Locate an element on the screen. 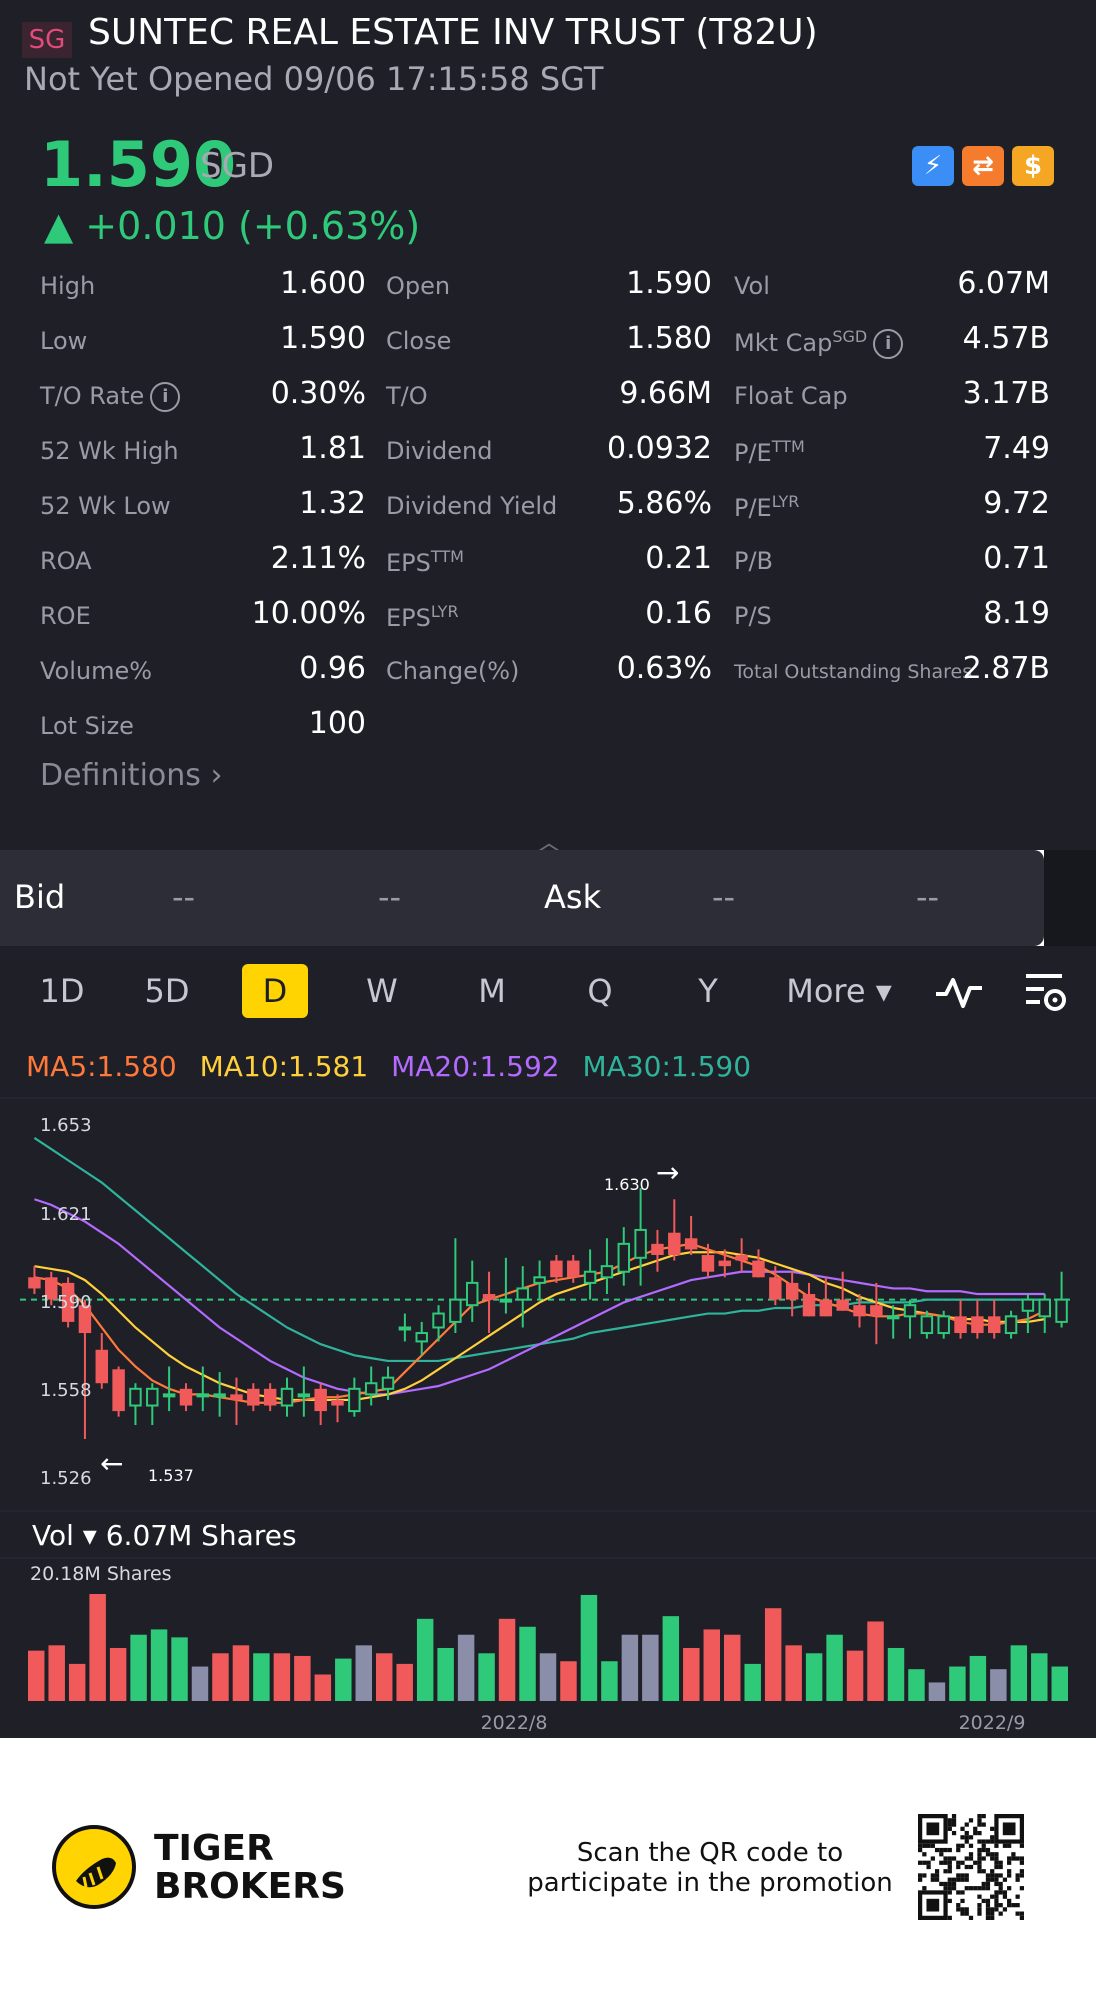  dollar-badge-icon: $ is located at coordinates (1033, 166).